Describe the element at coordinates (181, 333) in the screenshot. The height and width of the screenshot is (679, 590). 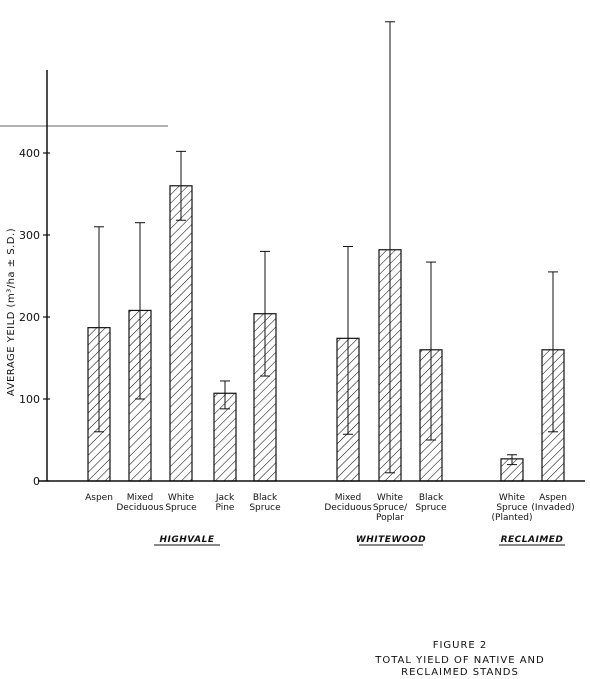
I see `bar` at that location.